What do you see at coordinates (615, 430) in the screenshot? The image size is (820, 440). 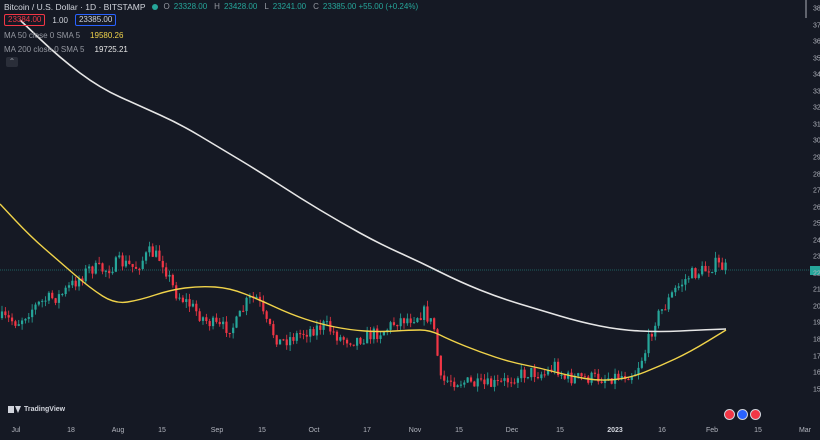 I see `time-axis-label: 2023` at bounding box center [615, 430].